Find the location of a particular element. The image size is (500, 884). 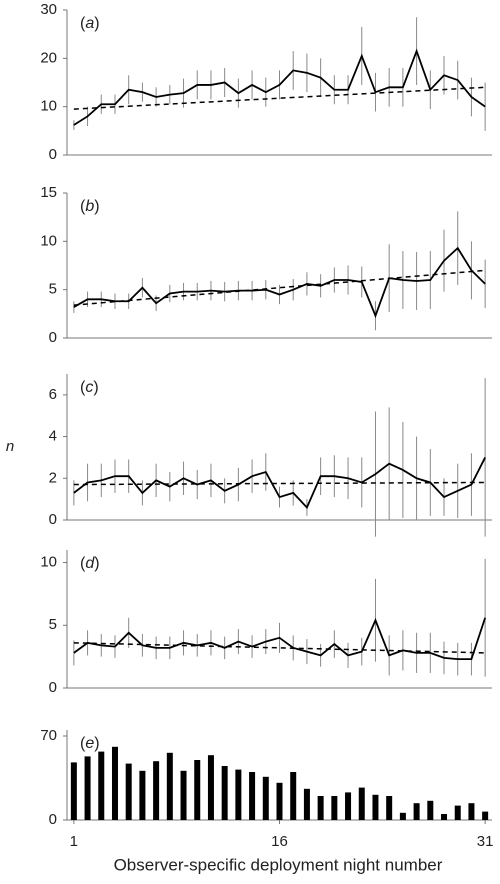

y-tick-label: 6 is located at coordinates (53, 394).